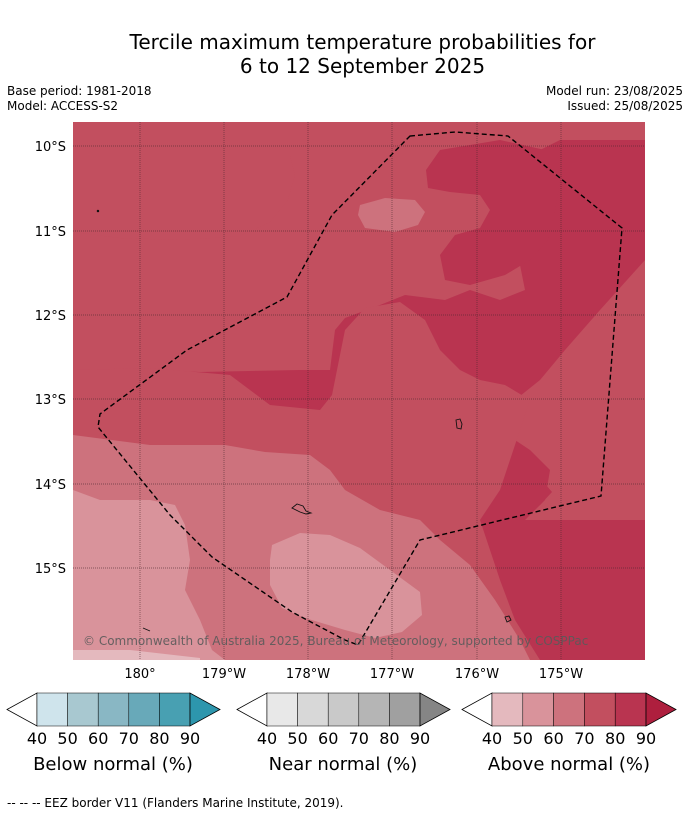 This screenshot has height=816, width=690. Describe the element at coordinates (113, 733) in the screenshot. I see `legend-below: 40 50 60 70 80 90 Below normal (%)` at that location.